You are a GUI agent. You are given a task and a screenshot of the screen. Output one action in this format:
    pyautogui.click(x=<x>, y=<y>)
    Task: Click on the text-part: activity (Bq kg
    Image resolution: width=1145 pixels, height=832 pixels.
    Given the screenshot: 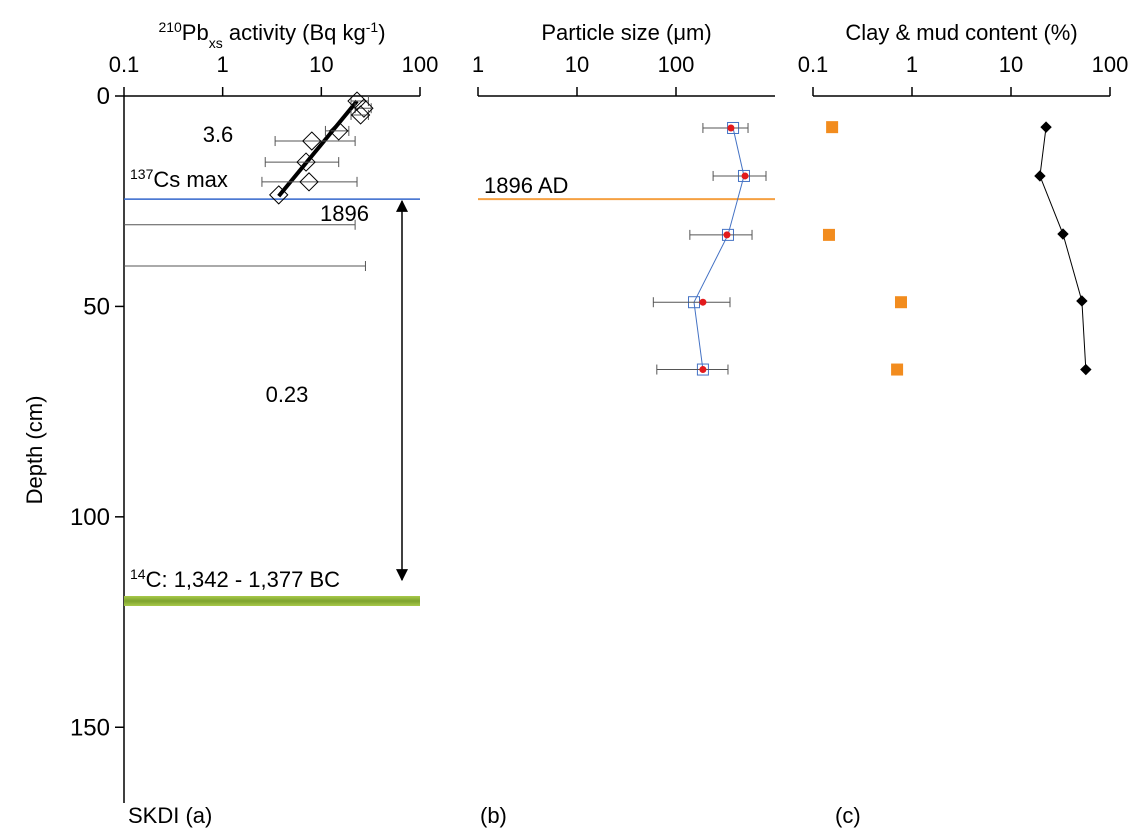 What is the action you would take?
    pyautogui.click(x=294, y=32)
    